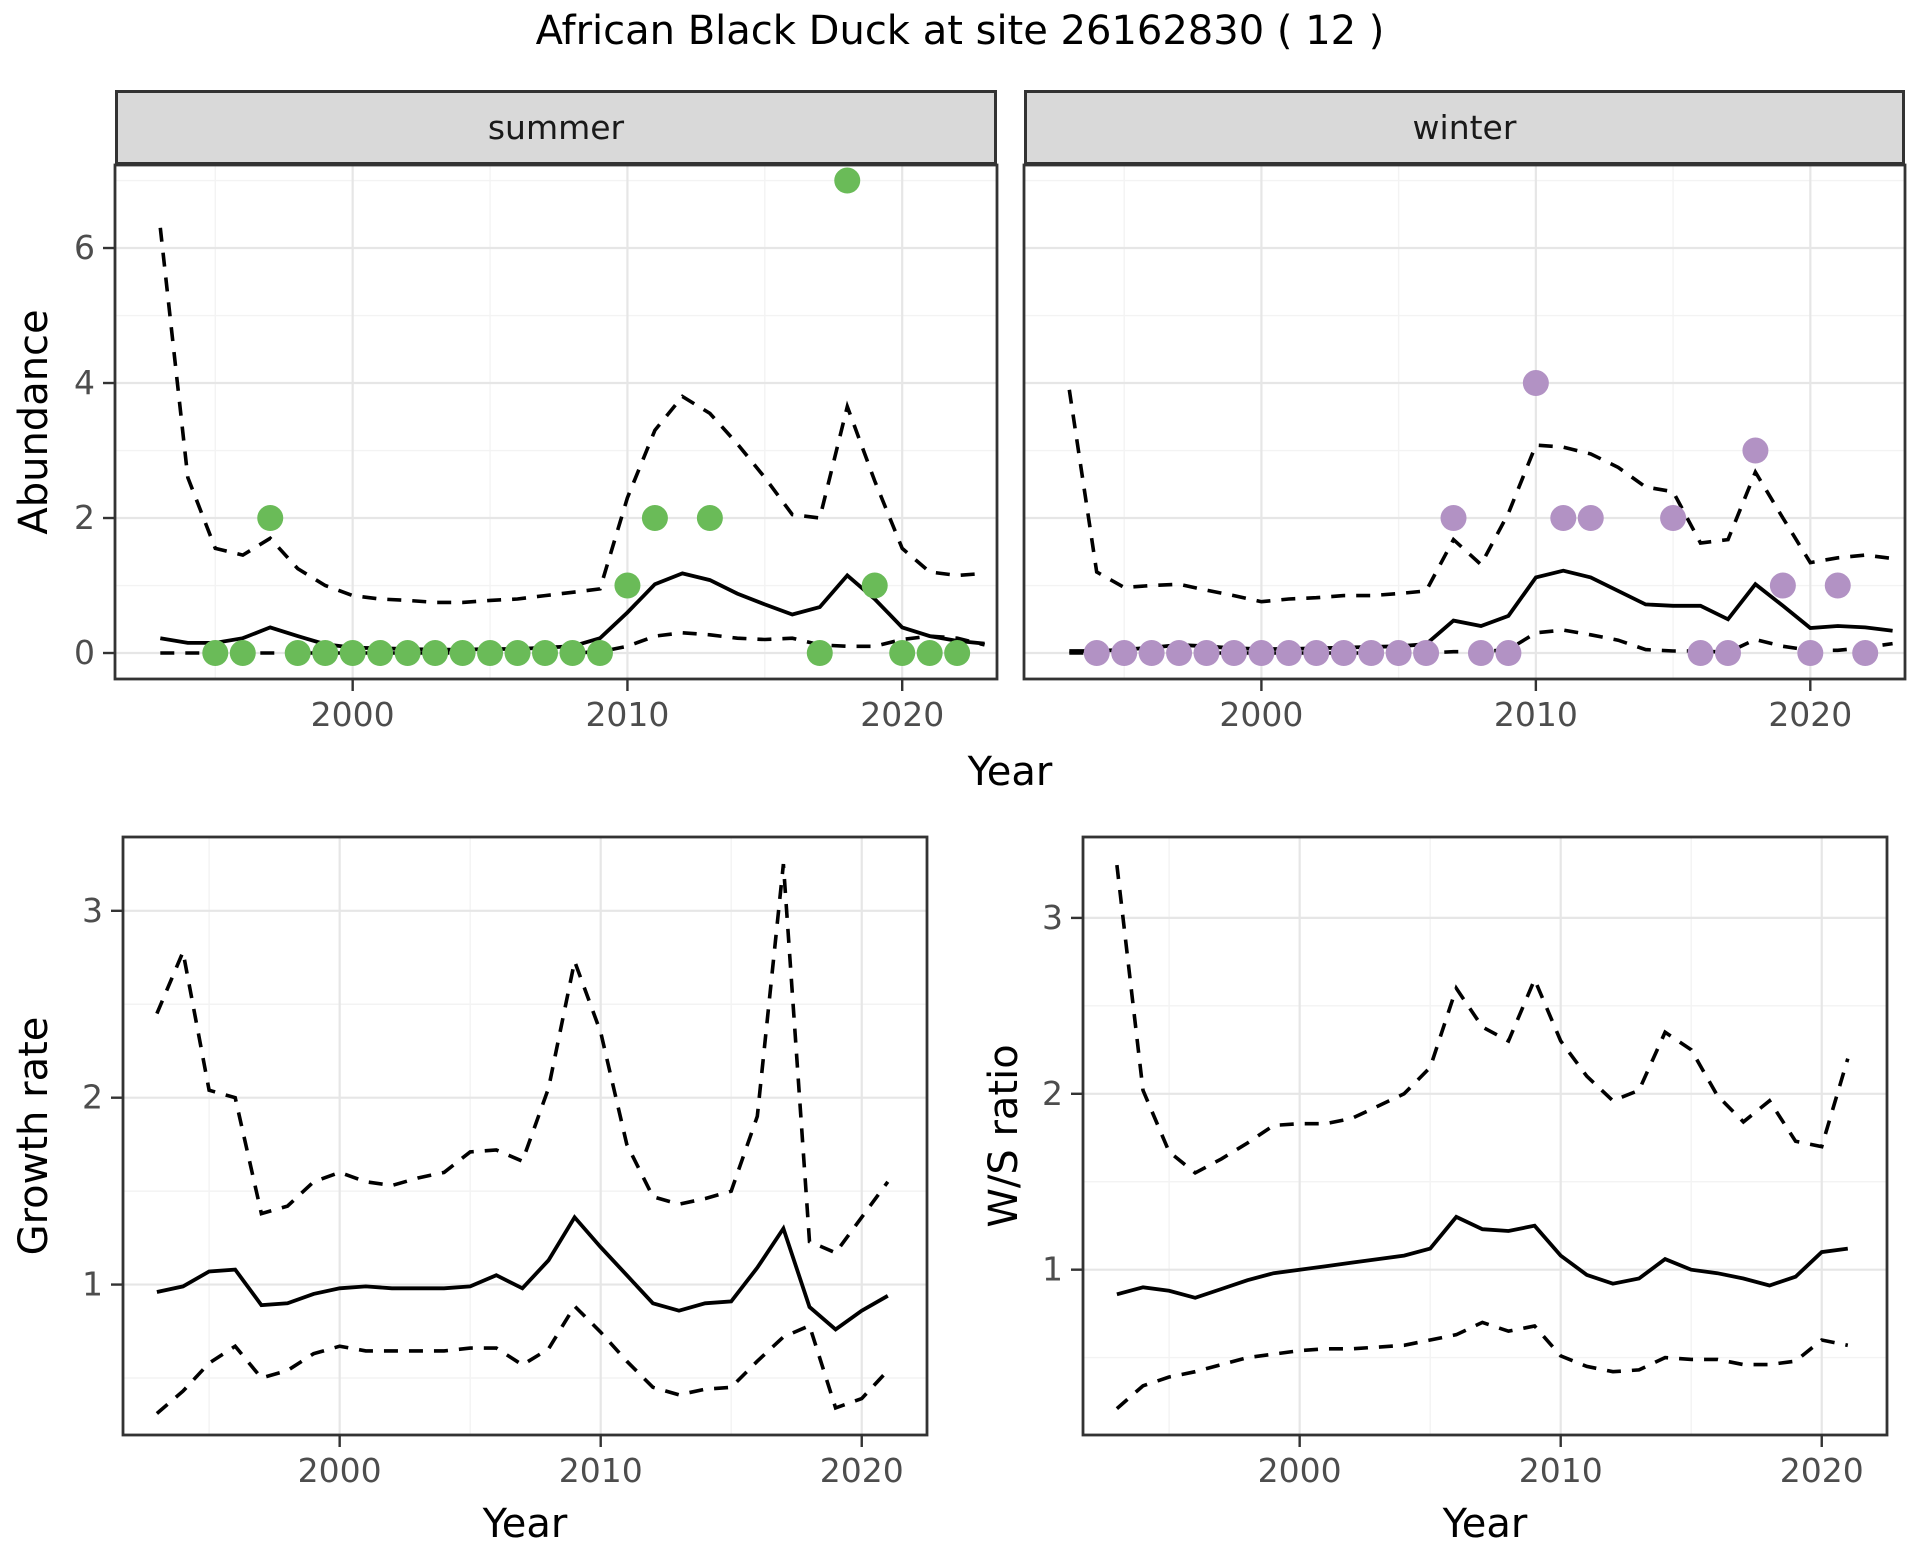 The height and width of the screenshot is (1560, 1920). What do you see at coordinates (525, 1524) in the screenshot?
I see `growth-x-axis-title: Year` at bounding box center [525, 1524].